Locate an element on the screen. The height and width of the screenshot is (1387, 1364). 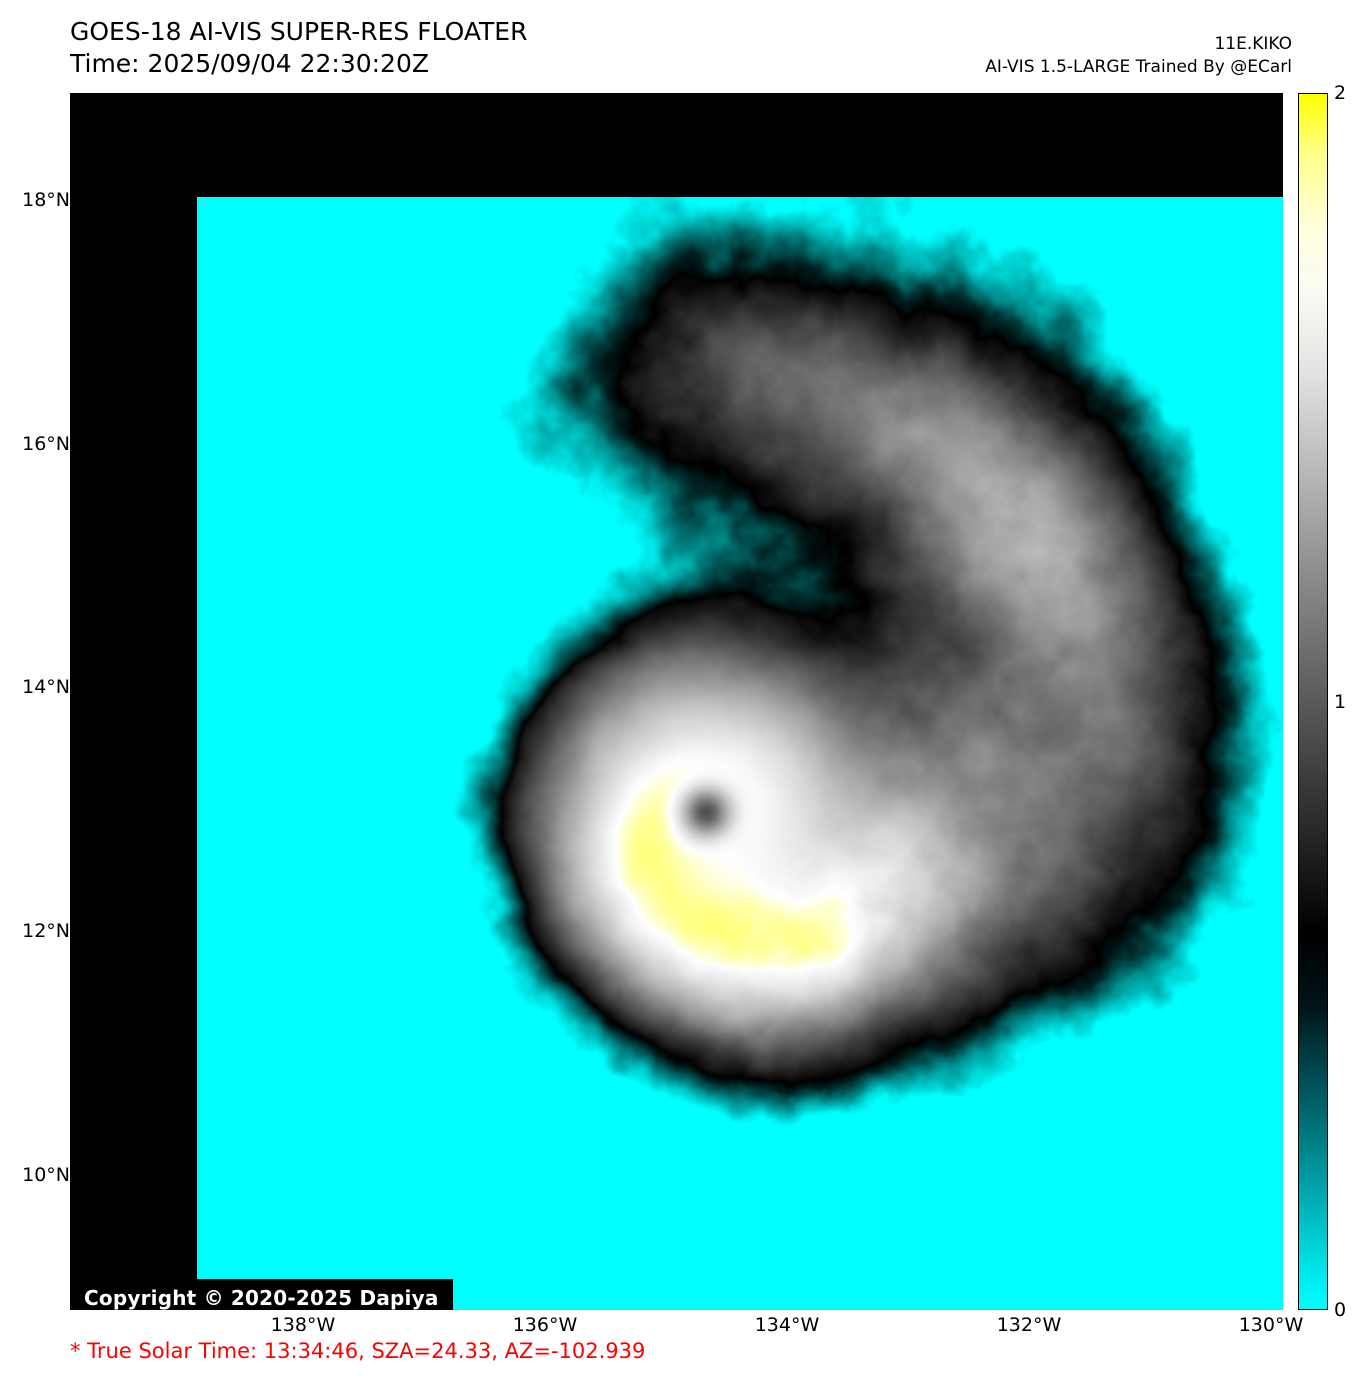
colorbar-tick-label: 0 is located at coordinates (1340, 1310).